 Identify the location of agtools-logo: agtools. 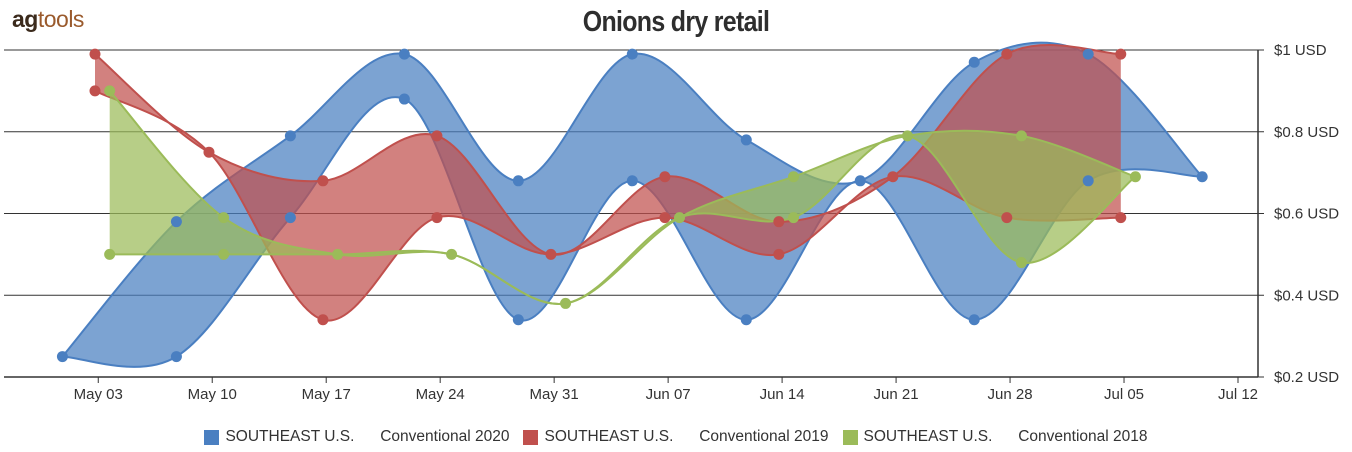
(48, 19).